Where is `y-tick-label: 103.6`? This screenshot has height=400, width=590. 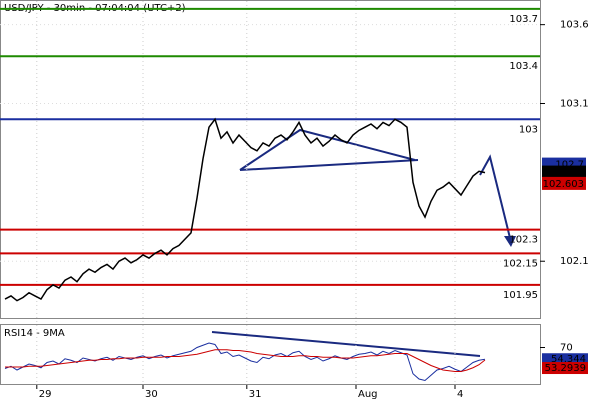 y-tick-label: 103.6 is located at coordinates (574, 25).